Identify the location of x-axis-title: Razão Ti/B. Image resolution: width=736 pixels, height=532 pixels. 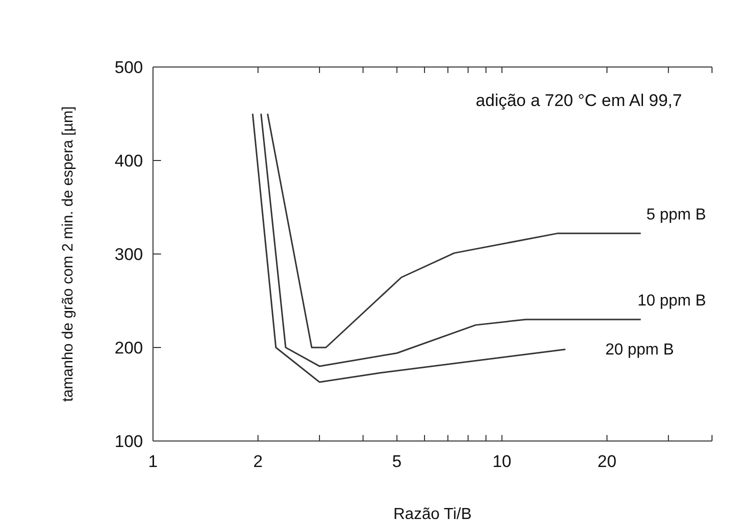
(432, 514).